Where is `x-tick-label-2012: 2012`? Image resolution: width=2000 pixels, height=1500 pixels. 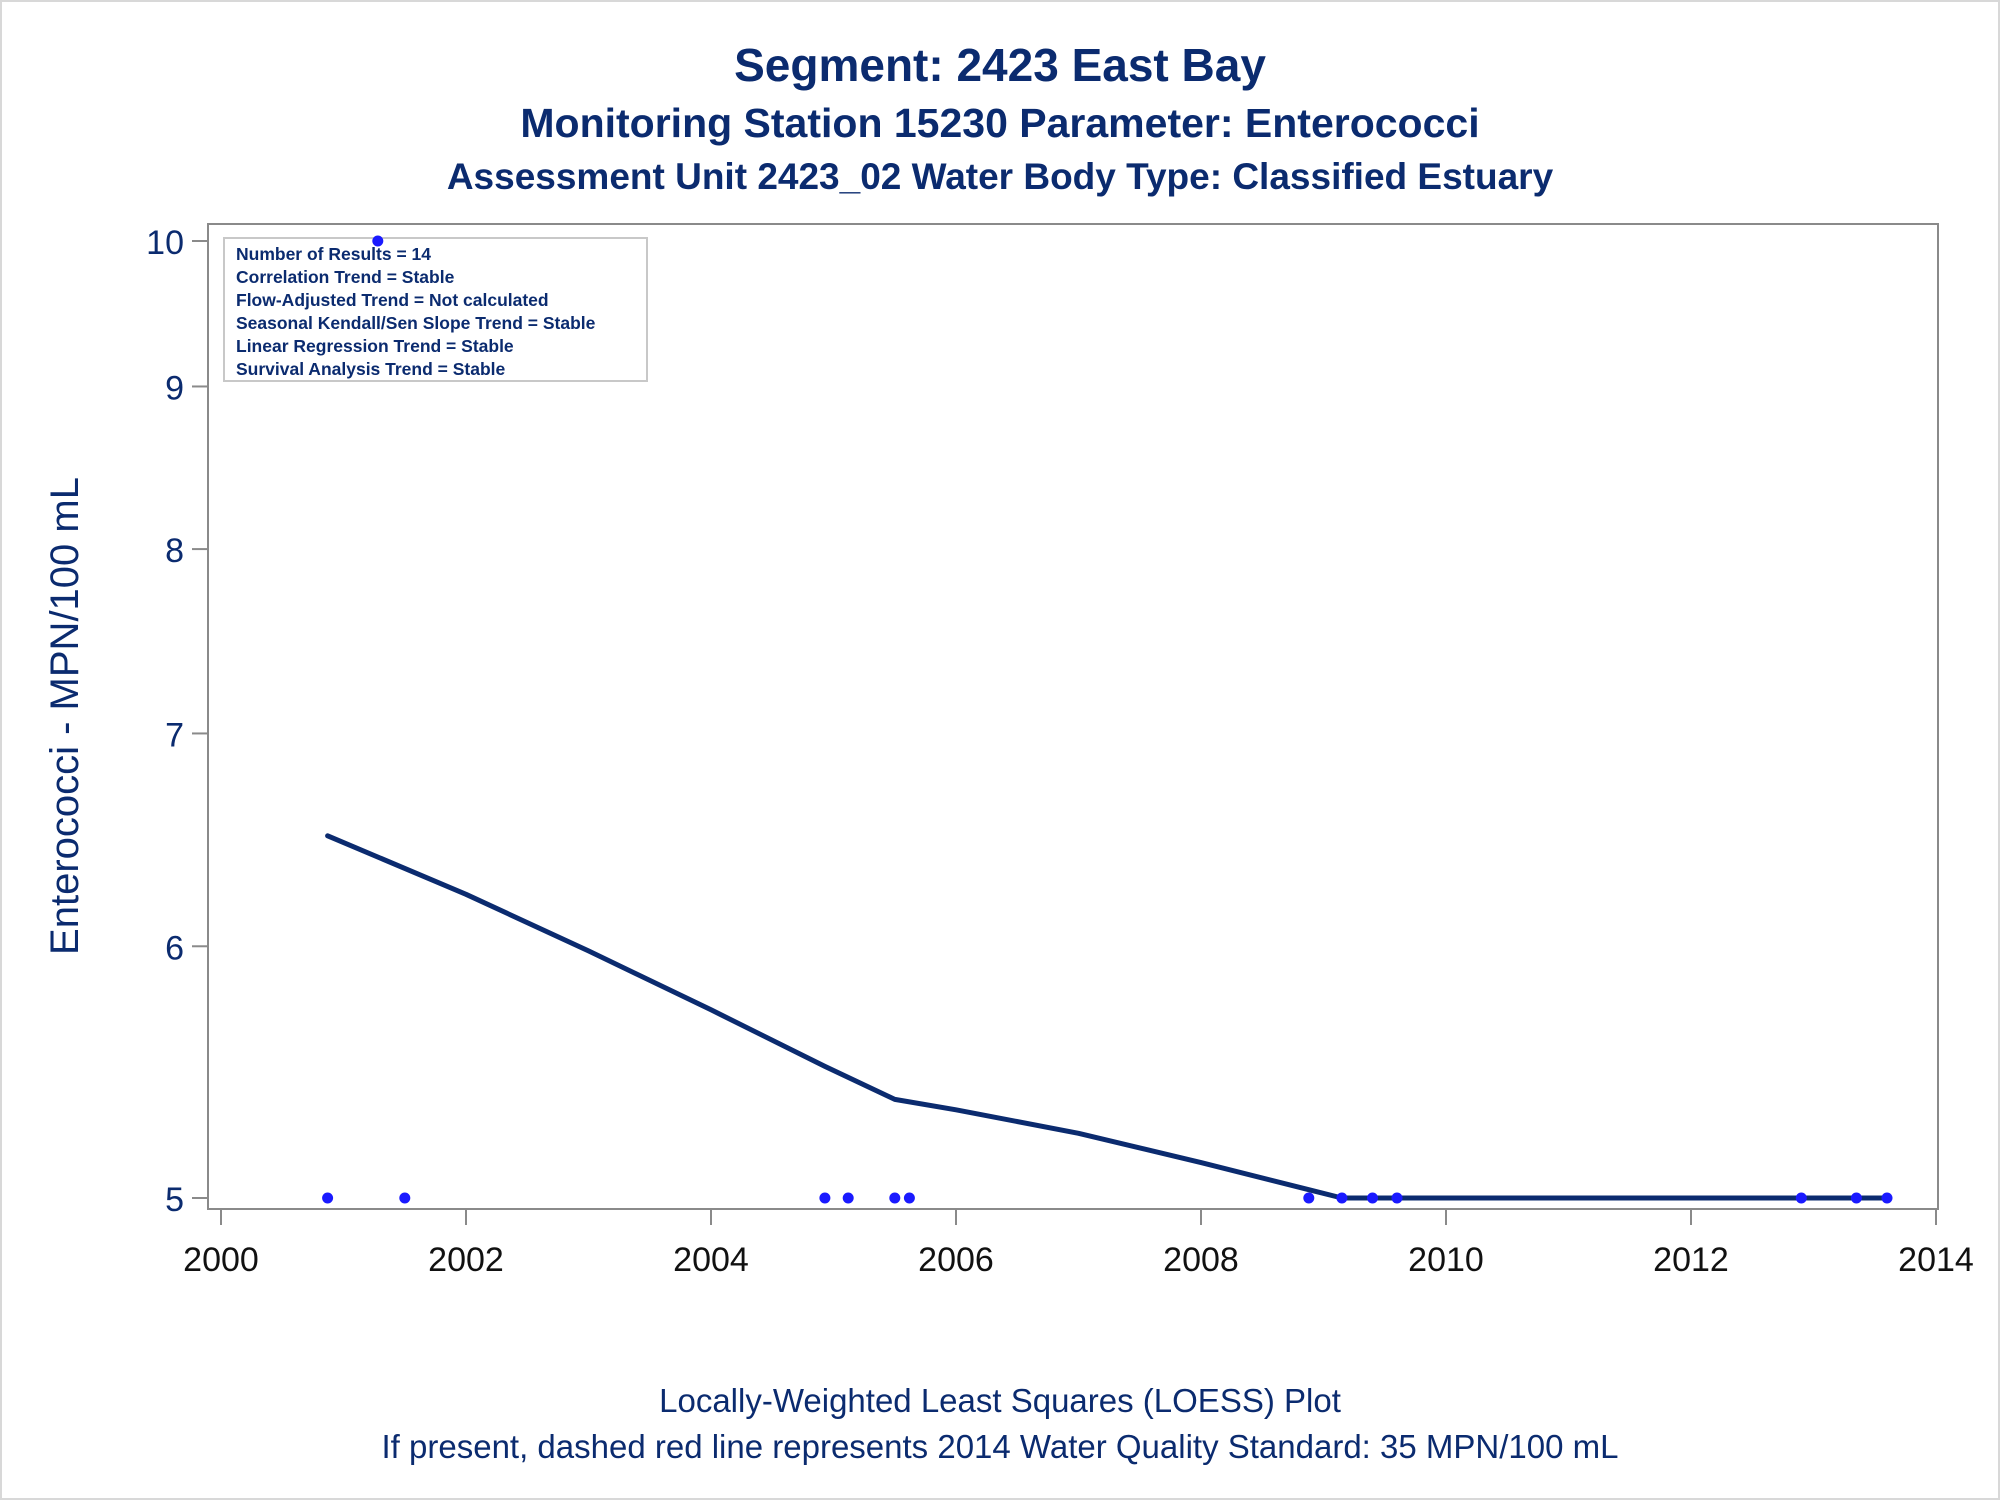 x-tick-label-2012: 2012 is located at coordinates (1691, 1260).